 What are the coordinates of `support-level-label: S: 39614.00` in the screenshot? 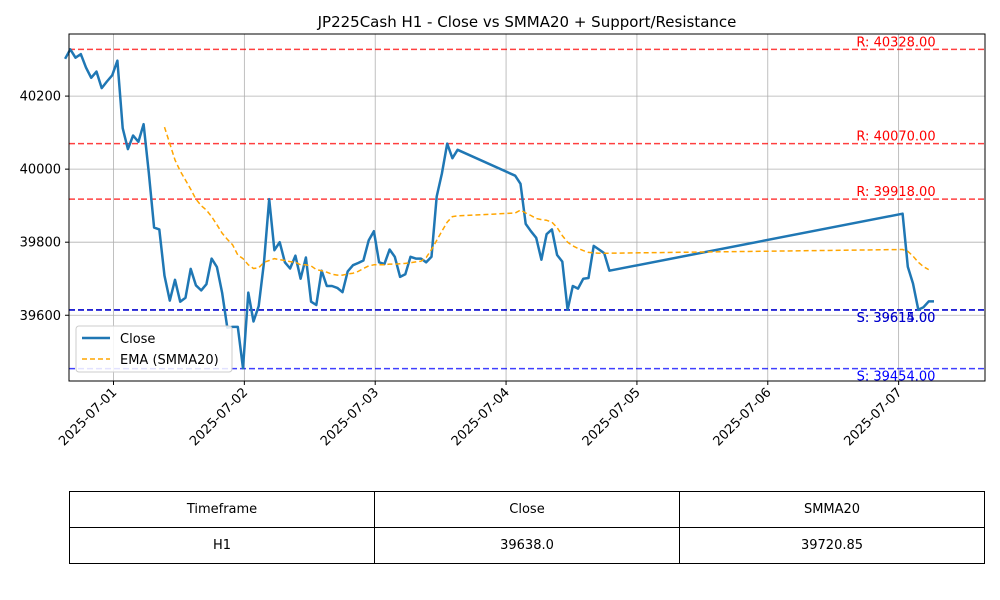 It's located at (896, 318).